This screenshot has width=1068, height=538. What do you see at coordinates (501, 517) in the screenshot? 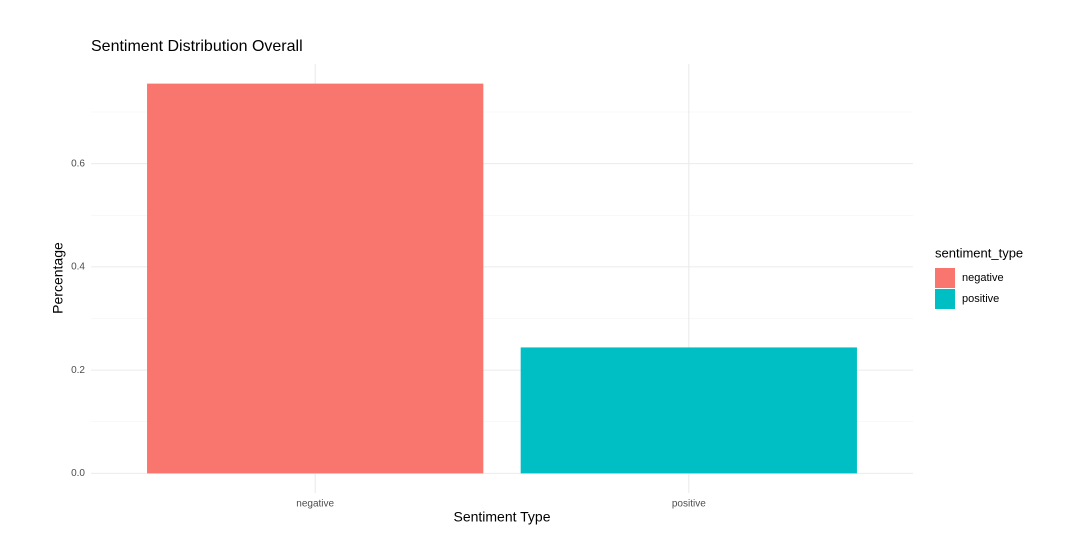
I see `x-axis-title: Sentiment Type` at bounding box center [501, 517].